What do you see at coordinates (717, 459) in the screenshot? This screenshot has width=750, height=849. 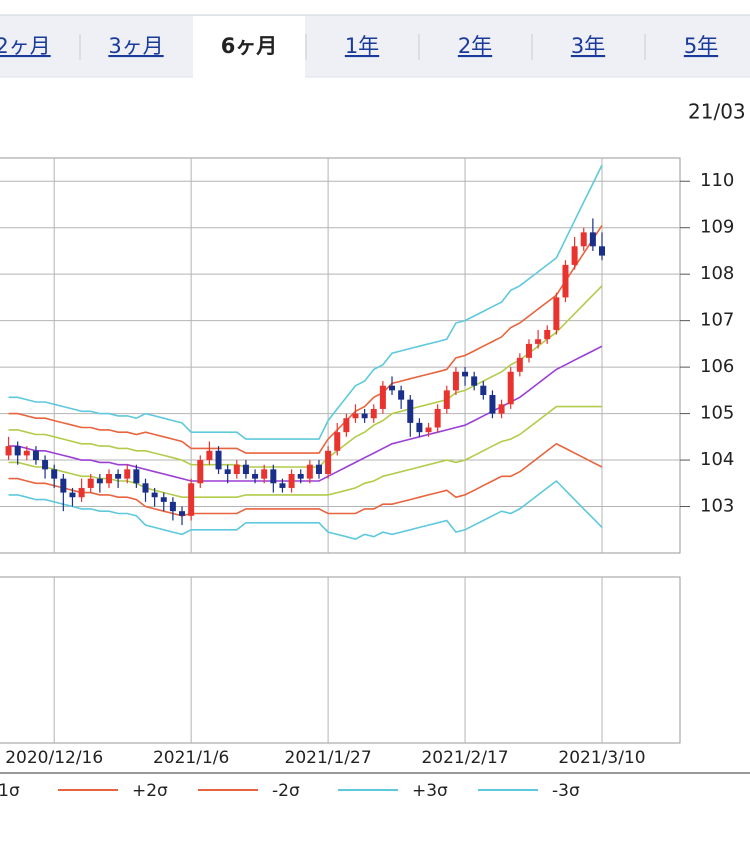 I see `y-tick-label: 104` at bounding box center [717, 459].